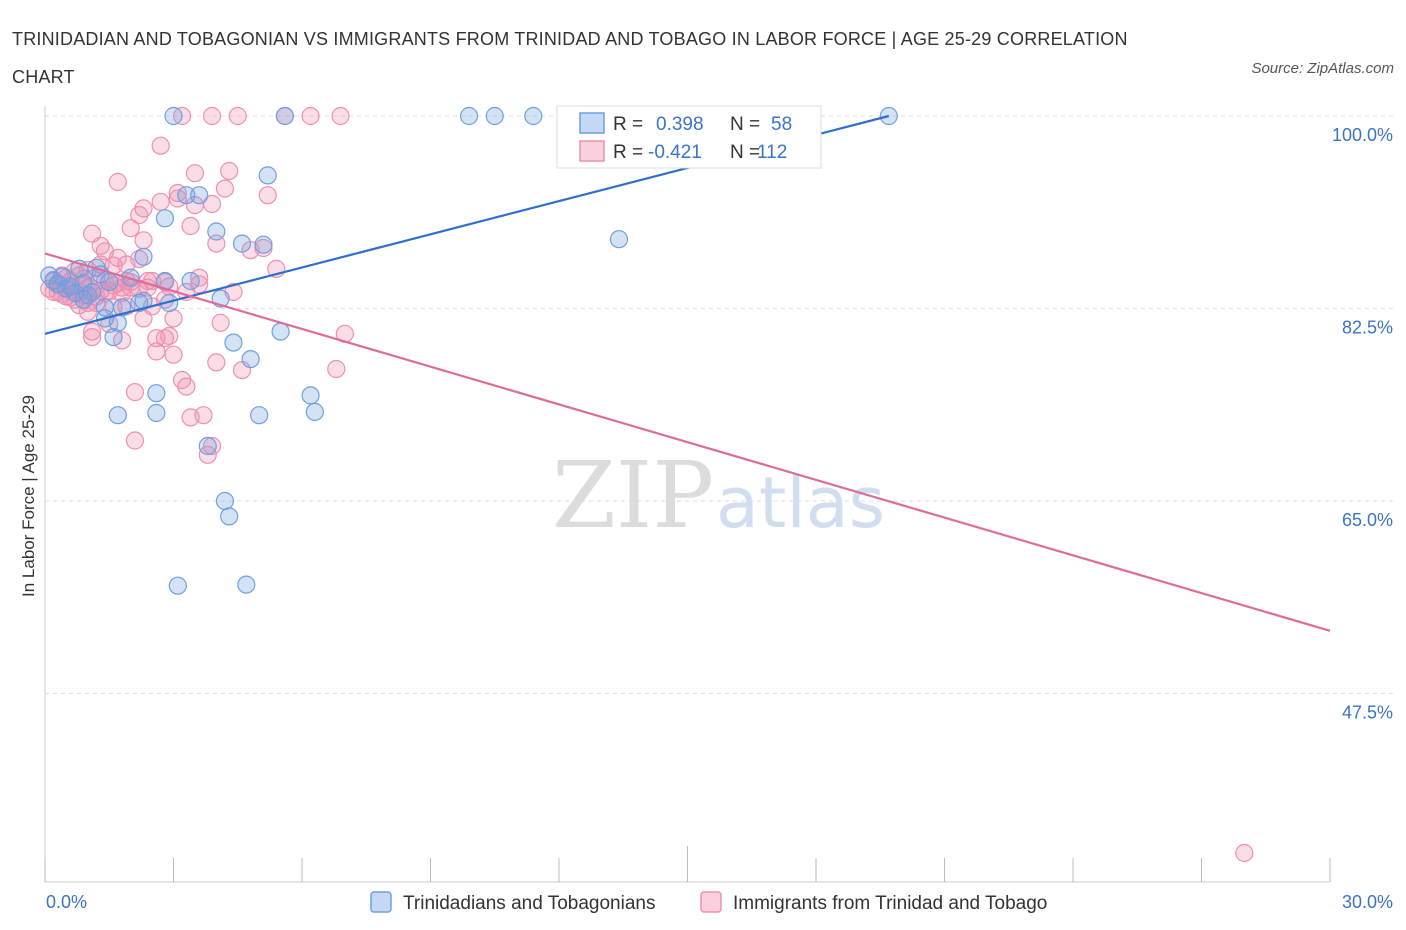 The image size is (1406, 930). Describe the element at coordinates (66, 902) in the screenshot. I see `x-tick-label: 0.0%` at that location.